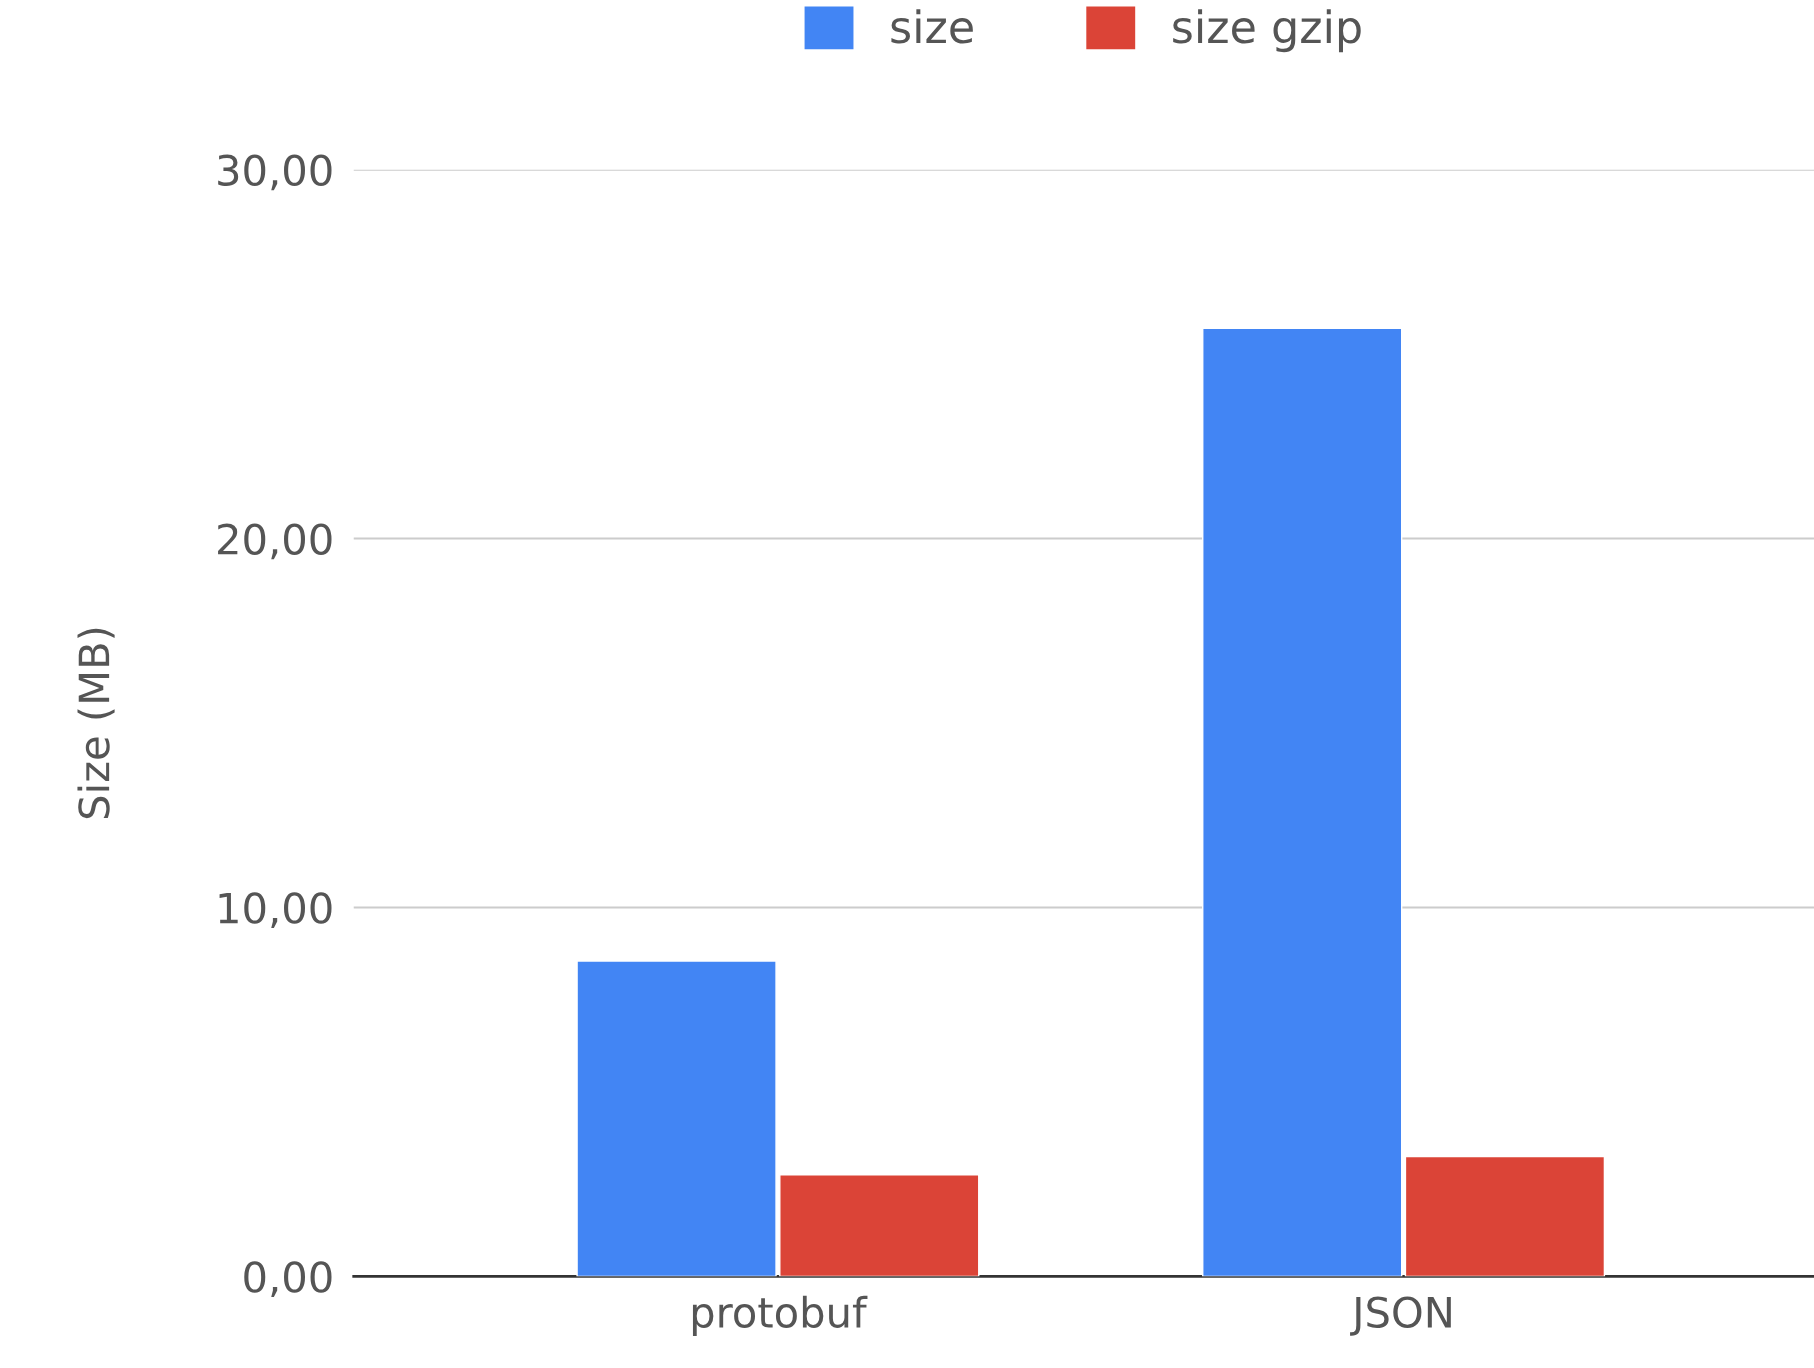  I want to click on y-tick-label: 20,00, so click(275, 541).